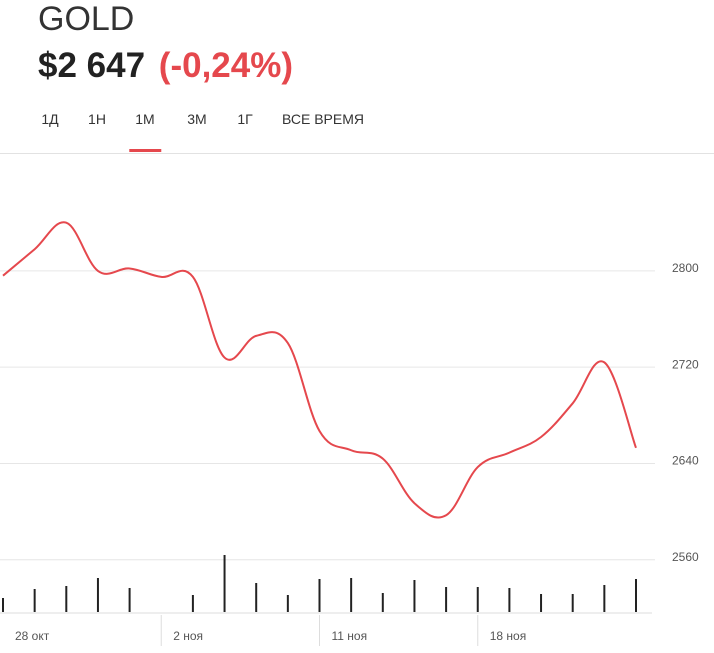  What do you see at coordinates (197, 119) in the screenshot?
I see `period-tab: 3М` at bounding box center [197, 119].